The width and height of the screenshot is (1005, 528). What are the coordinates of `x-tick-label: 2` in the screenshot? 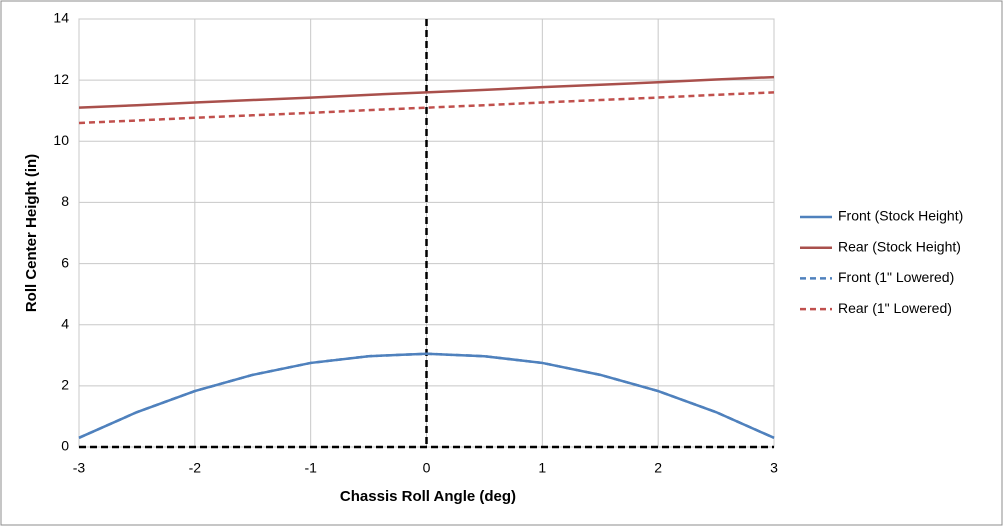 It's located at (658, 468).